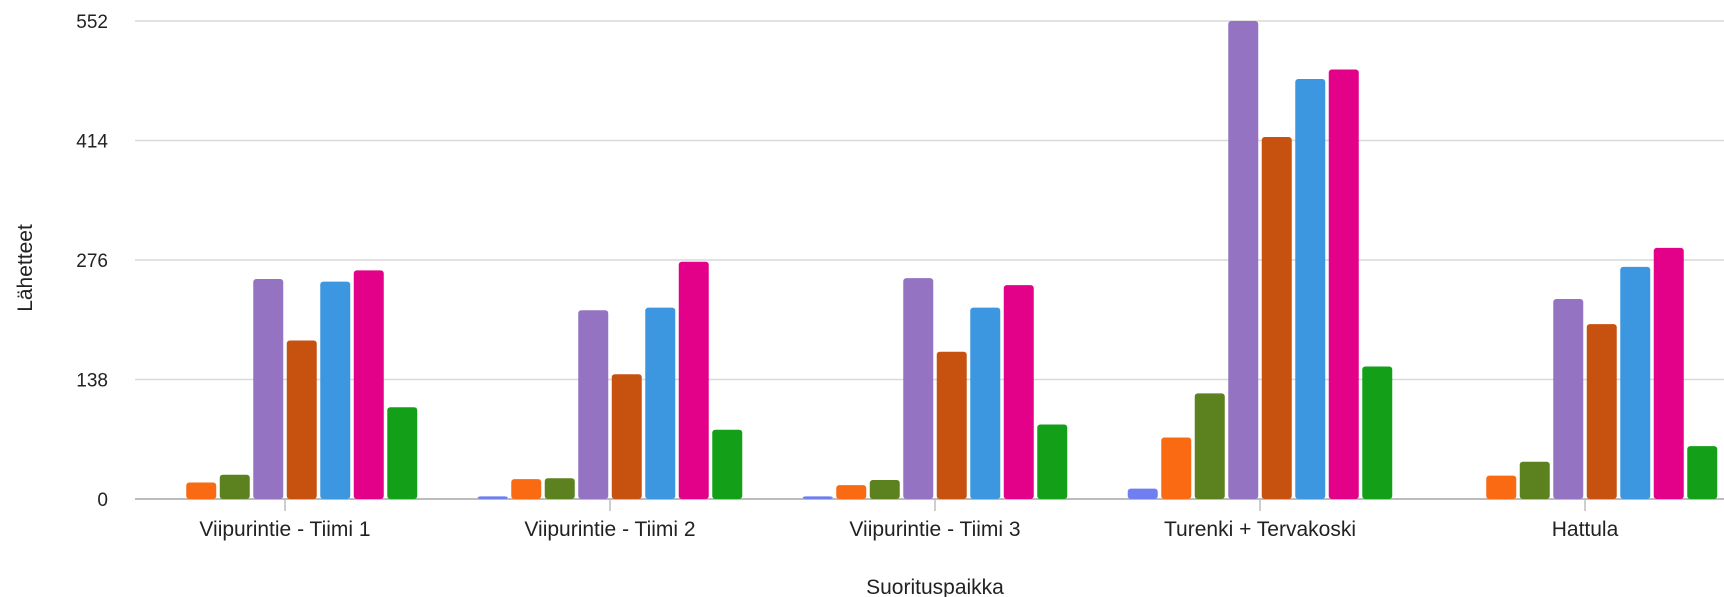 This screenshot has height=597, width=1724. Describe the element at coordinates (102, 500) in the screenshot. I see `y-tick-label: 0` at that location.